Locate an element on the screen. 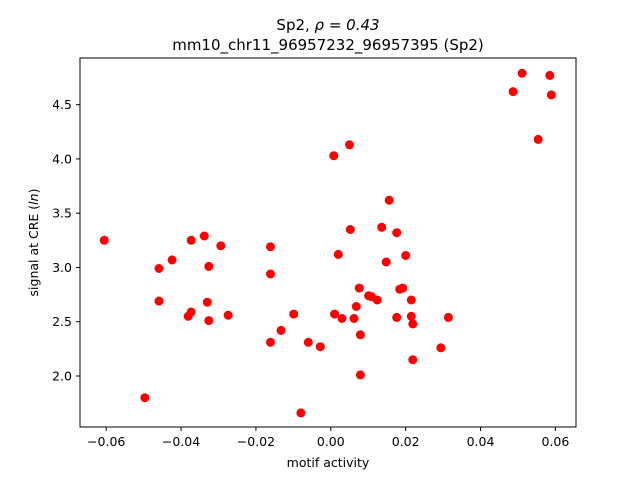 The image size is (640, 480). x-tick-label: 0.04 is located at coordinates (481, 441).